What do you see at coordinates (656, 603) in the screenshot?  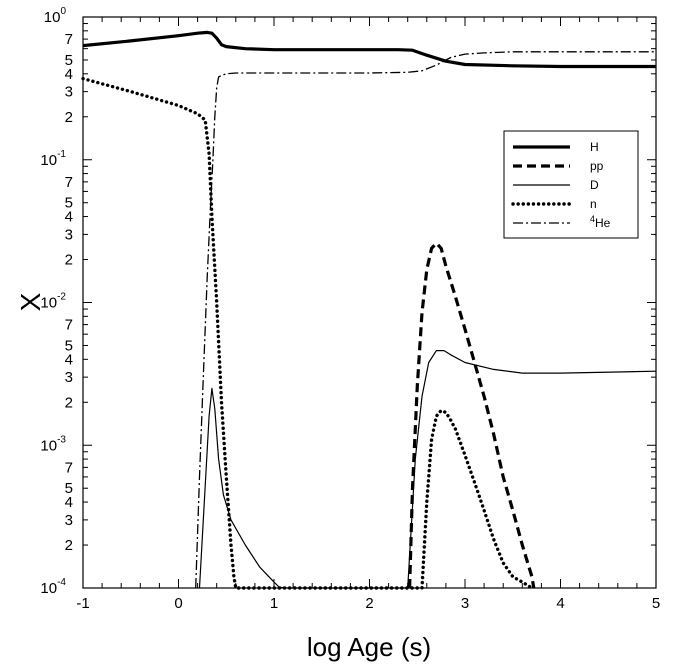 I see `x-tick-label: 5` at bounding box center [656, 603].